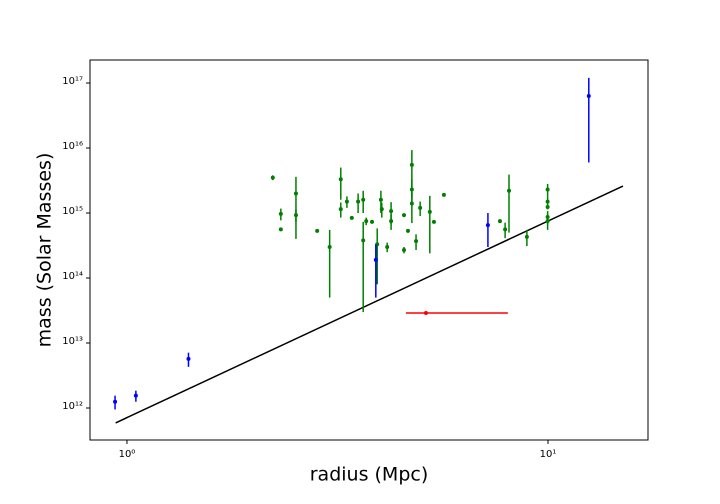 The image size is (720, 504). I want to click on x-tick-label: 10¹, so click(548, 454).